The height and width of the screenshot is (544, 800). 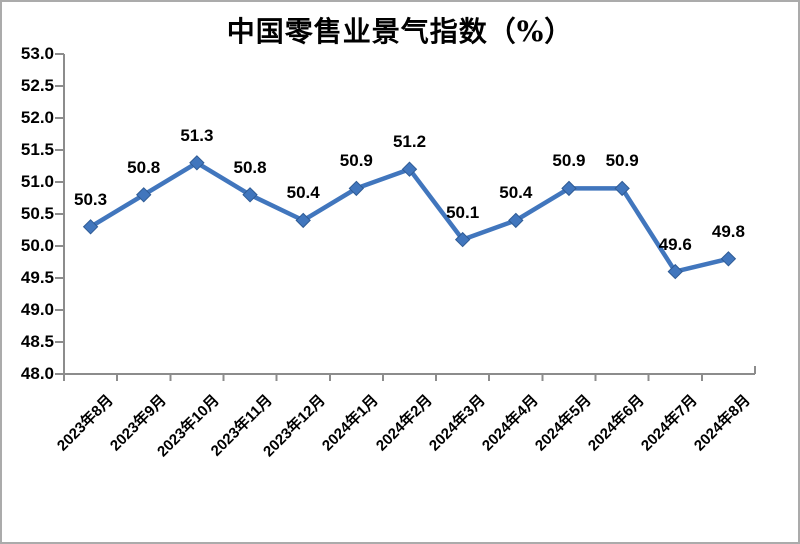 What do you see at coordinates (728, 231) in the screenshot?
I see `data-label: 49.8` at bounding box center [728, 231].